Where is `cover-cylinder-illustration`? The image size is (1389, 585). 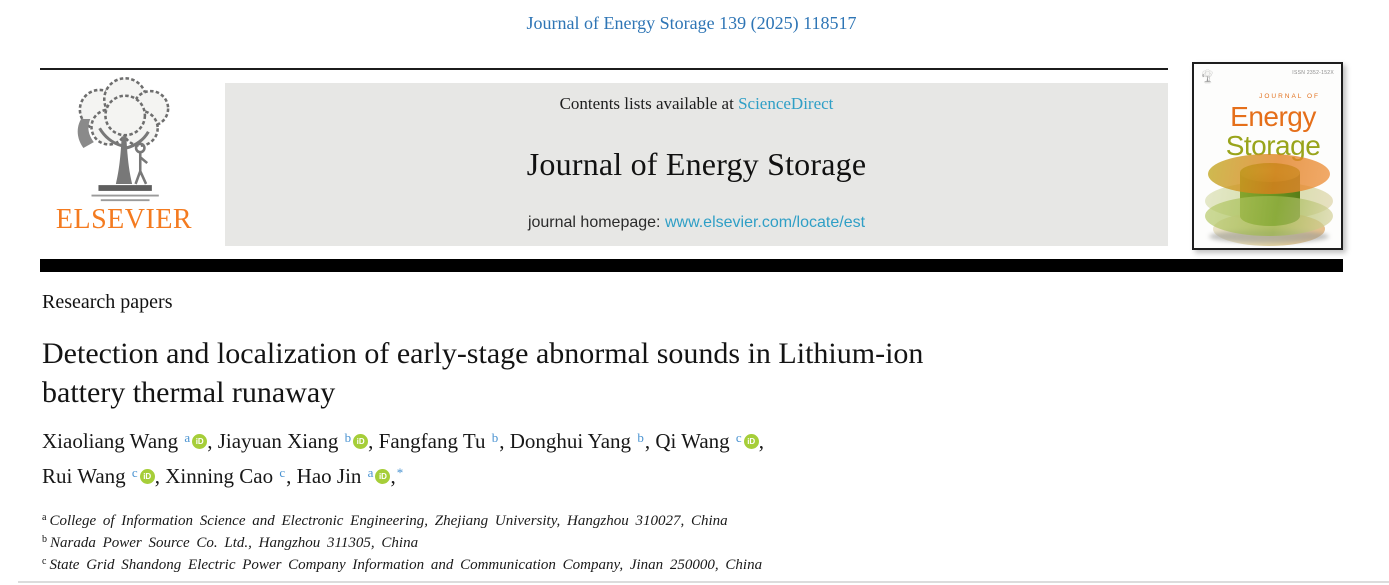 cover-cylinder-illustration is located at coordinates (1269, 200).